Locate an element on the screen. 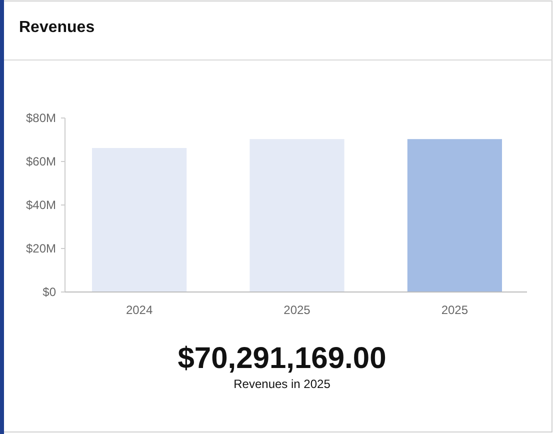  x-tick-label: 2024 is located at coordinates (139, 310).